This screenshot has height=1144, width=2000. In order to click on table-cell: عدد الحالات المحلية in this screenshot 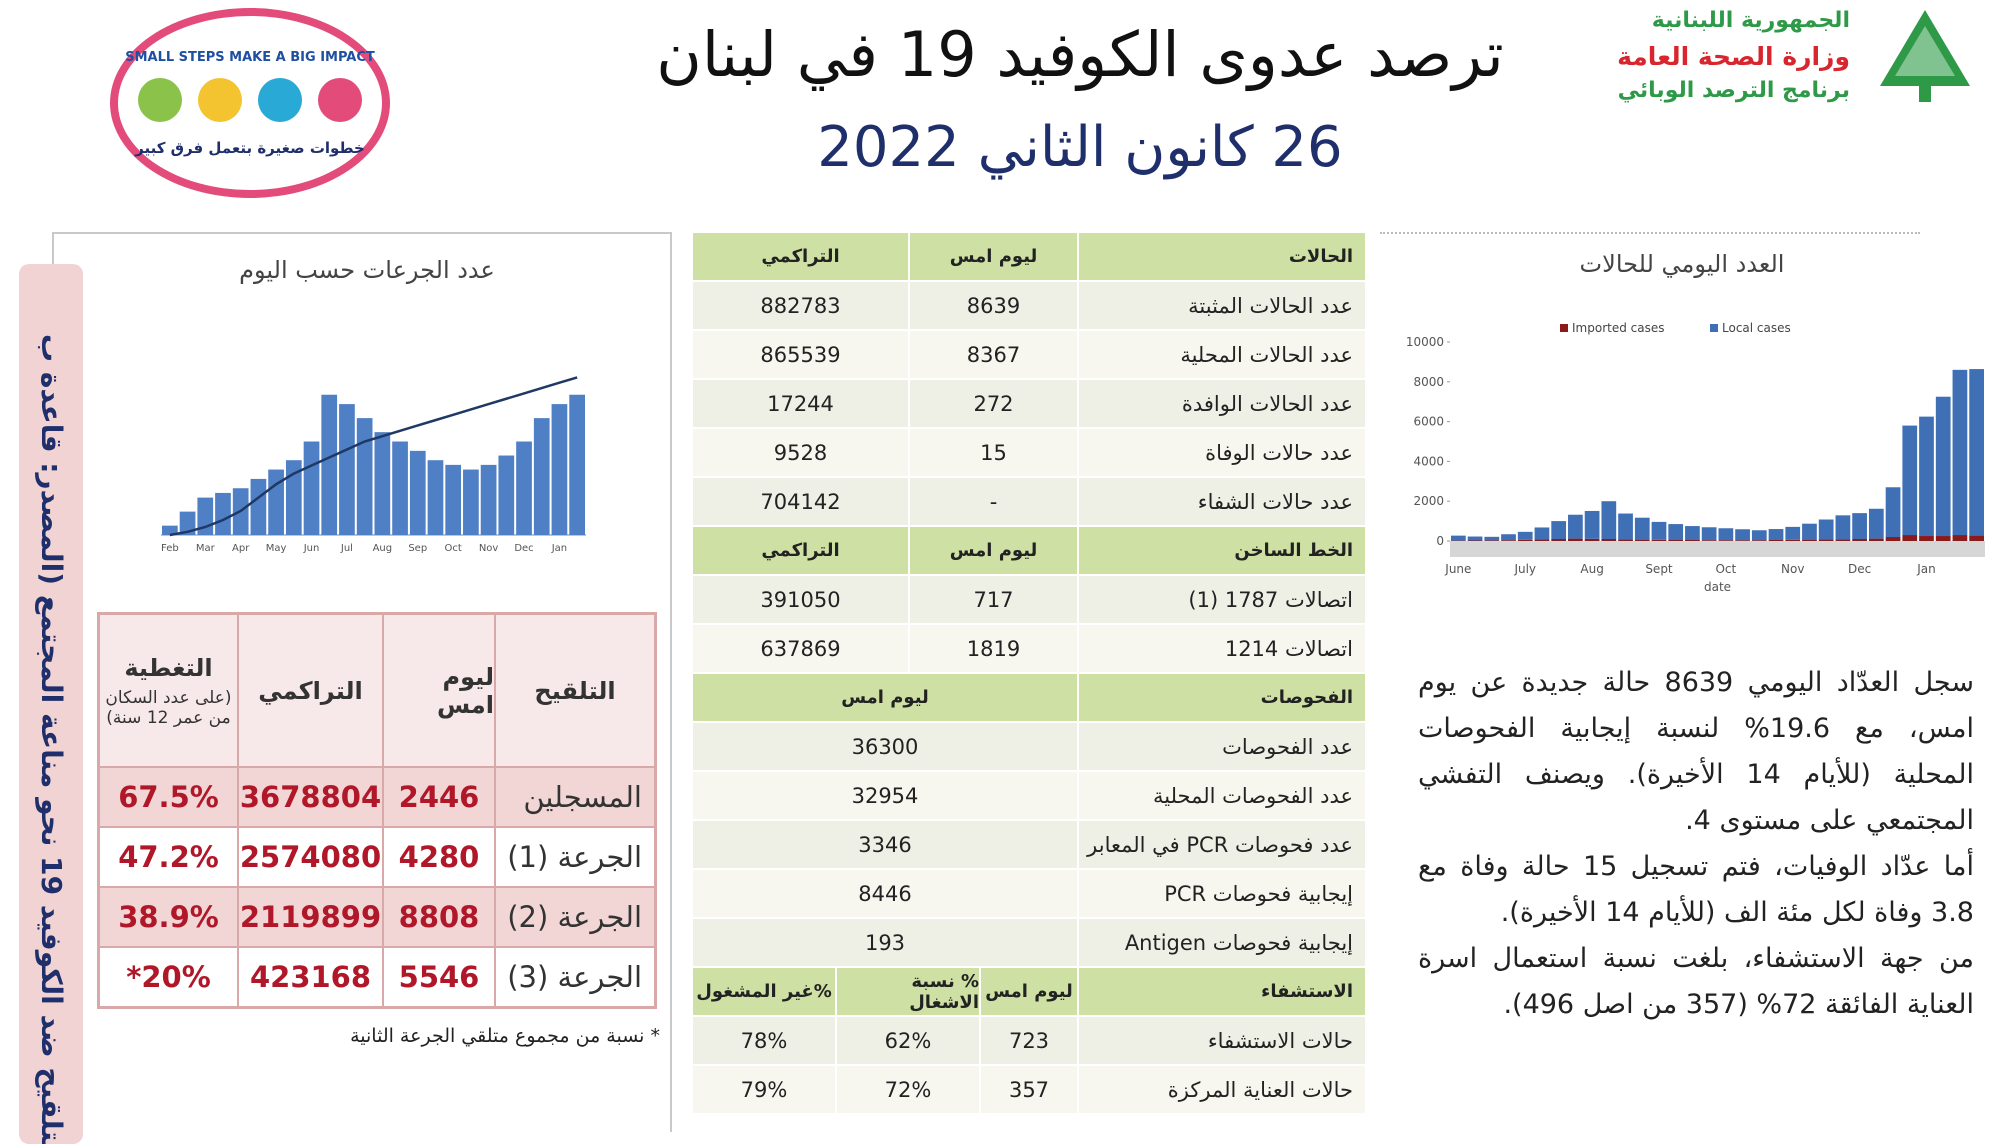, I will do `click(1222, 354)`.